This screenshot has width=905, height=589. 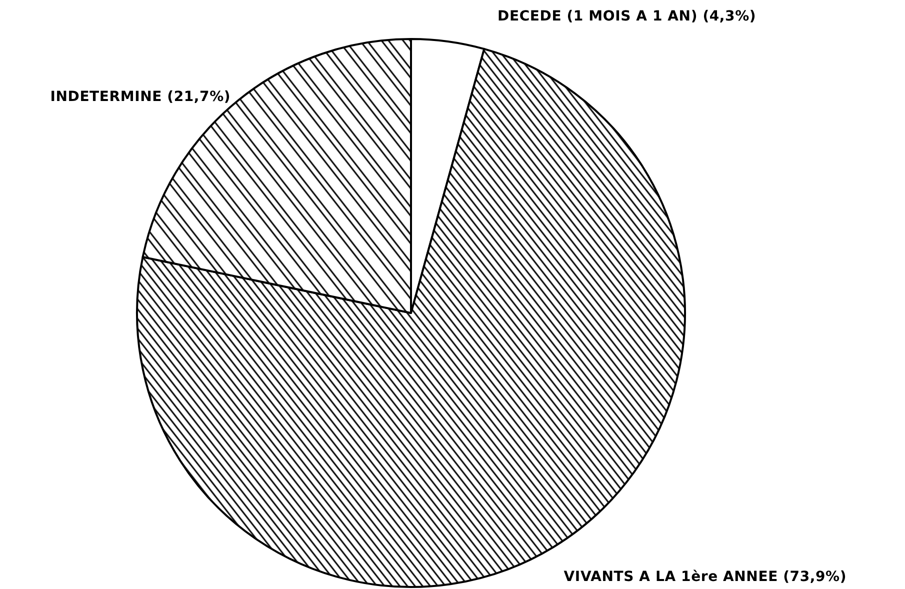 What do you see at coordinates (627, 16) in the screenshot?
I see `slice-label: DECEDE (1 MOIS A 1 AN) (4,3%)` at bounding box center [627, 16].